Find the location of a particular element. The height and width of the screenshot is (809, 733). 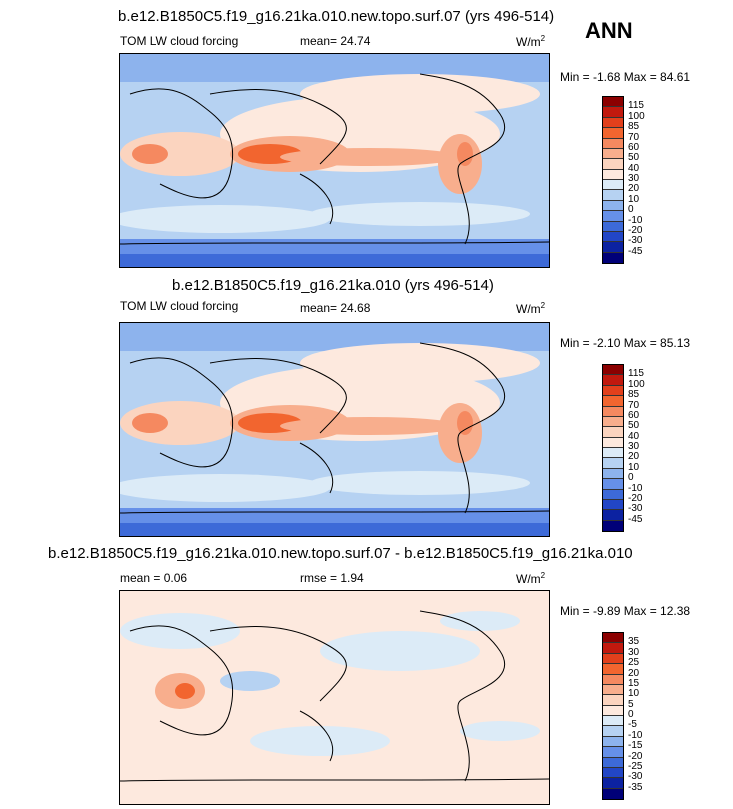

panel2-mean: mean= 24.68 is located at coordinates (335, 308).